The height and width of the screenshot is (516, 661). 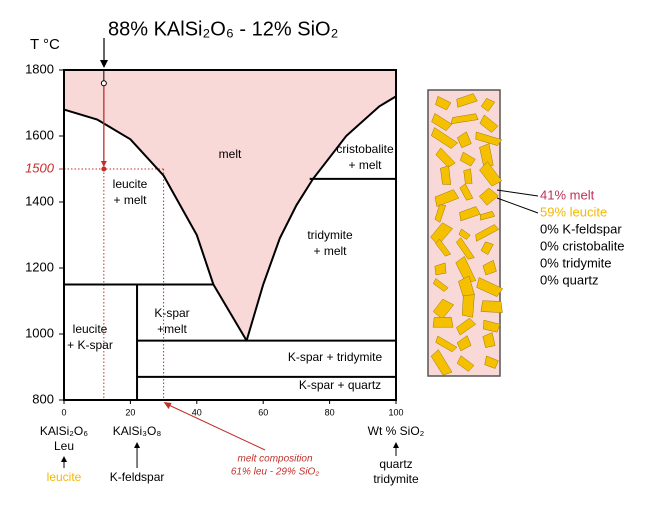 I want to click on endmember-label: tridymite, so click(x=396, y=479).